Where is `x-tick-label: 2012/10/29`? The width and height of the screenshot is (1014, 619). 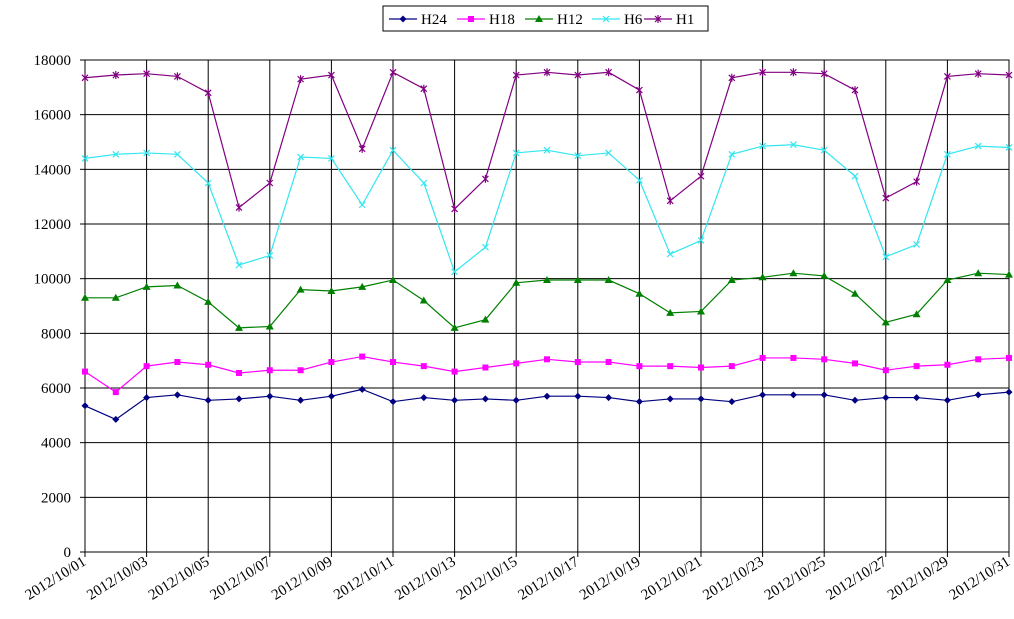 x-tick-label: 2012/10/29 is located at coordinates (918, 579).